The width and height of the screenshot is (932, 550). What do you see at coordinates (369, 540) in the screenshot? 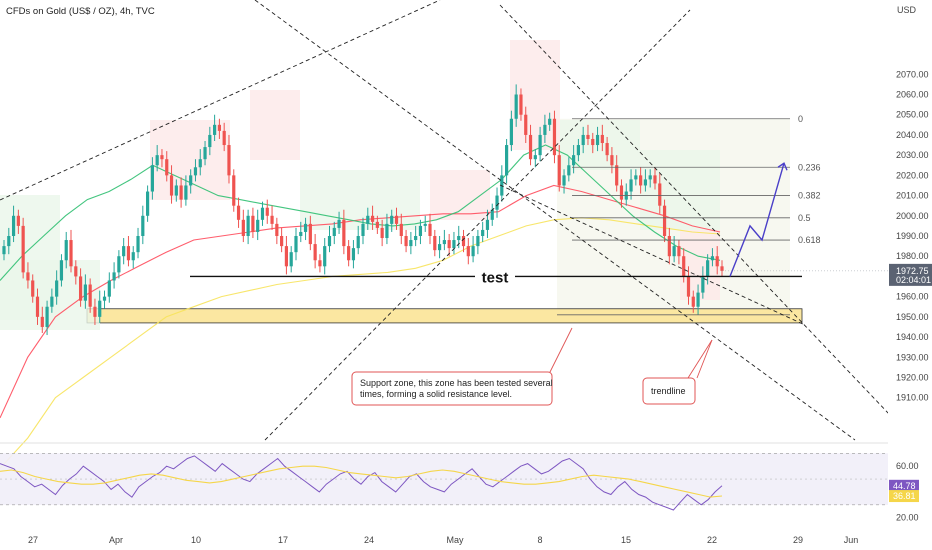
I see `time-tick-label: 24` at bounding box center [369, 540].